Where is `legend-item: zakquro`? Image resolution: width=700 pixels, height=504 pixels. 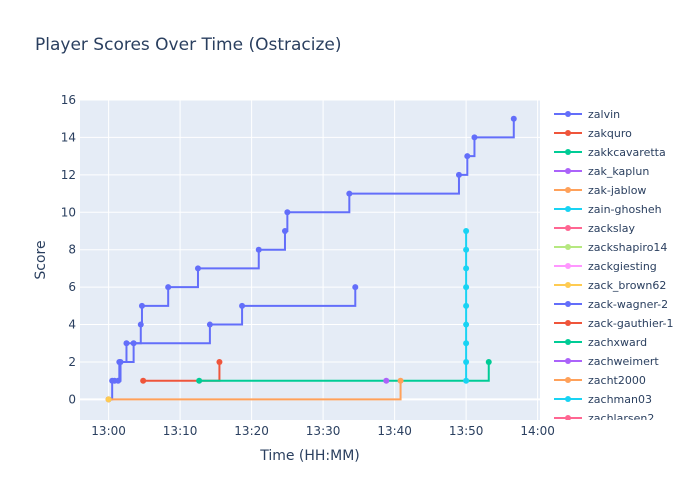 legend-item: zakquro is located at coordinates (593, 133).